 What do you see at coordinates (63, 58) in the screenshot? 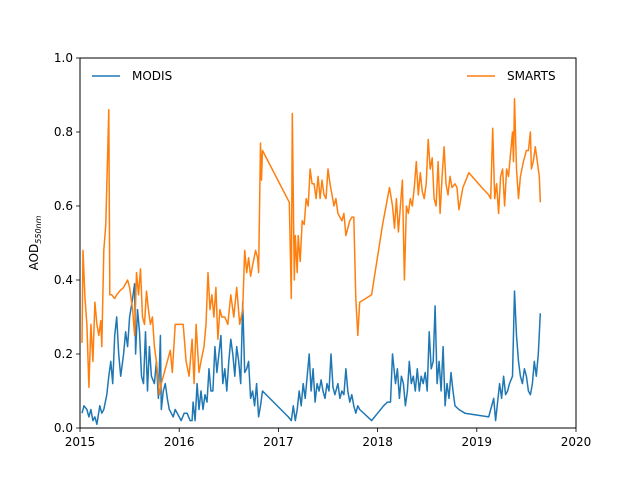
I see `y-tick-label: 1.0` at bounding box center [63, 58].